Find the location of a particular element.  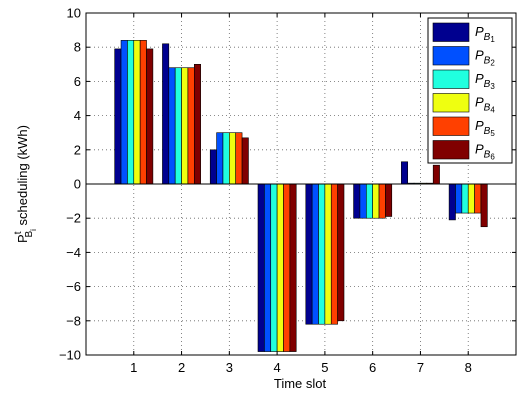

legend: PB1 PB2 PB3 PB4 PB5 PB6 is located at coordinates (470, 90).